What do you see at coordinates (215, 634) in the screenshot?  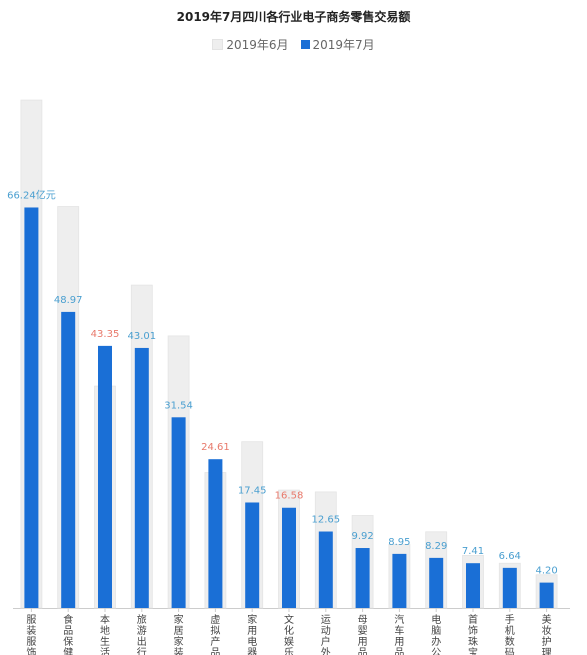 I see `x-tick-label-5: 虚拟产品` at bounding box center [215, 634].